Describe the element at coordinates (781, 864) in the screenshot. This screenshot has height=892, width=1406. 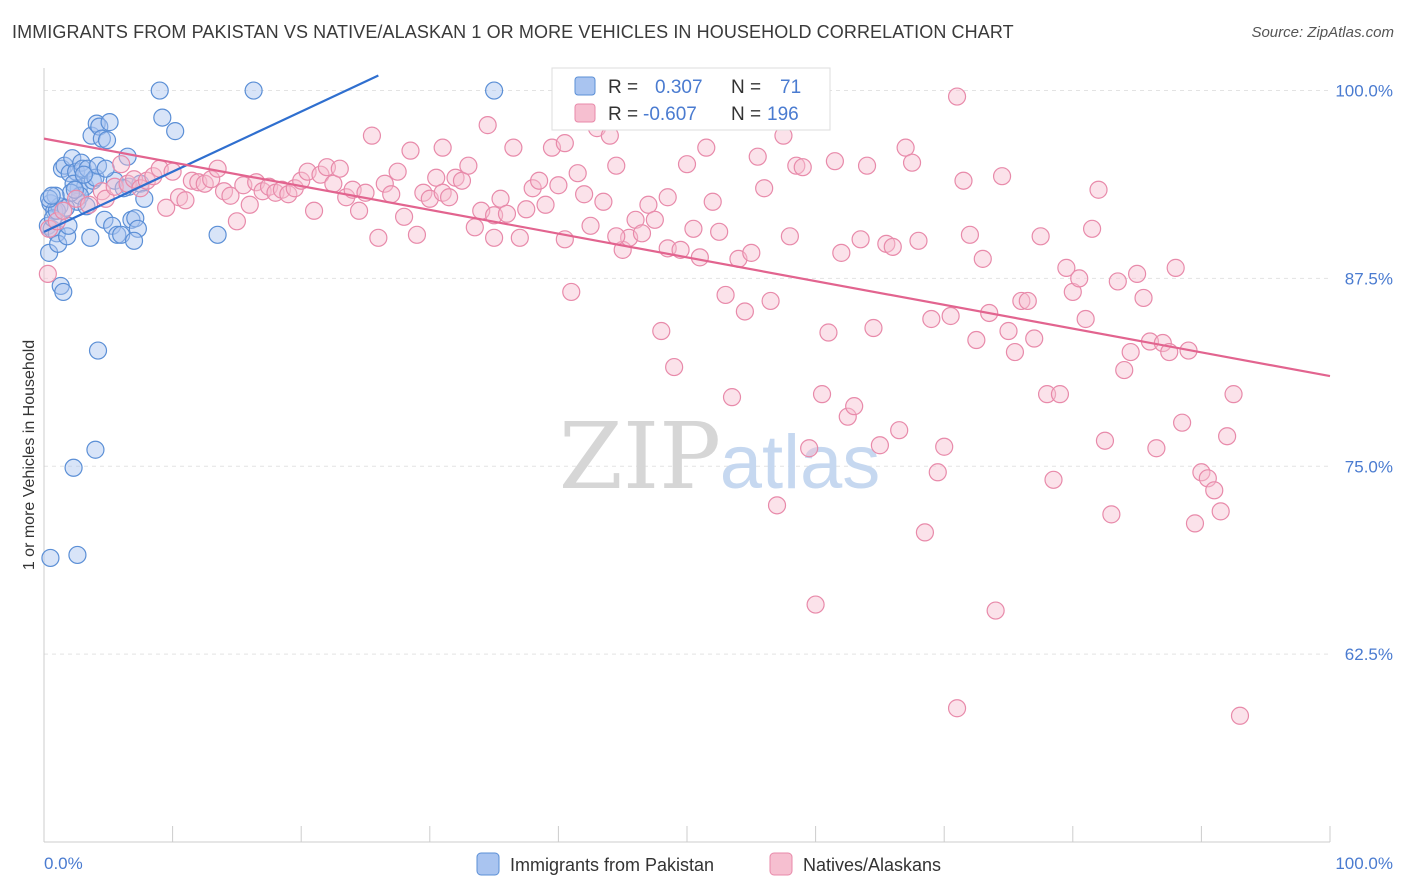
I see `bottom-legend-pink-swatch` at that location.